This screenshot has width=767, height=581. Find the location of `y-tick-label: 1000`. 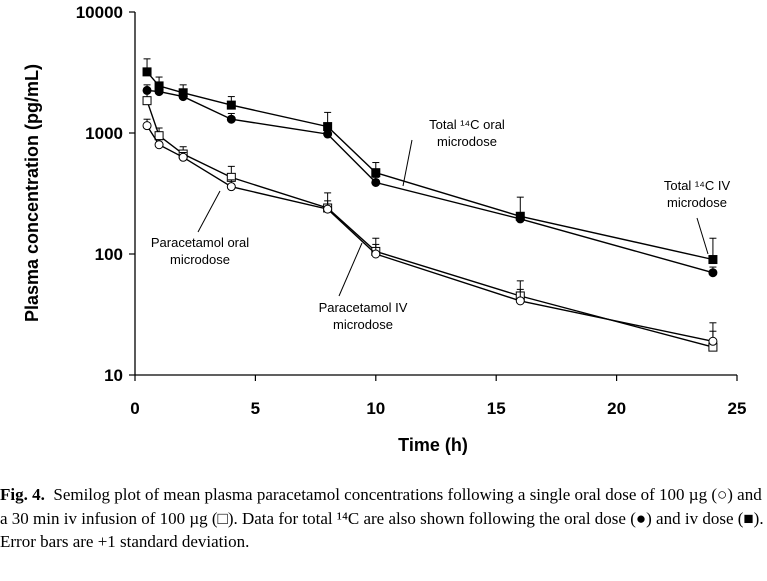

y-tick-label: 1000 is located at coordinates (104, 133).